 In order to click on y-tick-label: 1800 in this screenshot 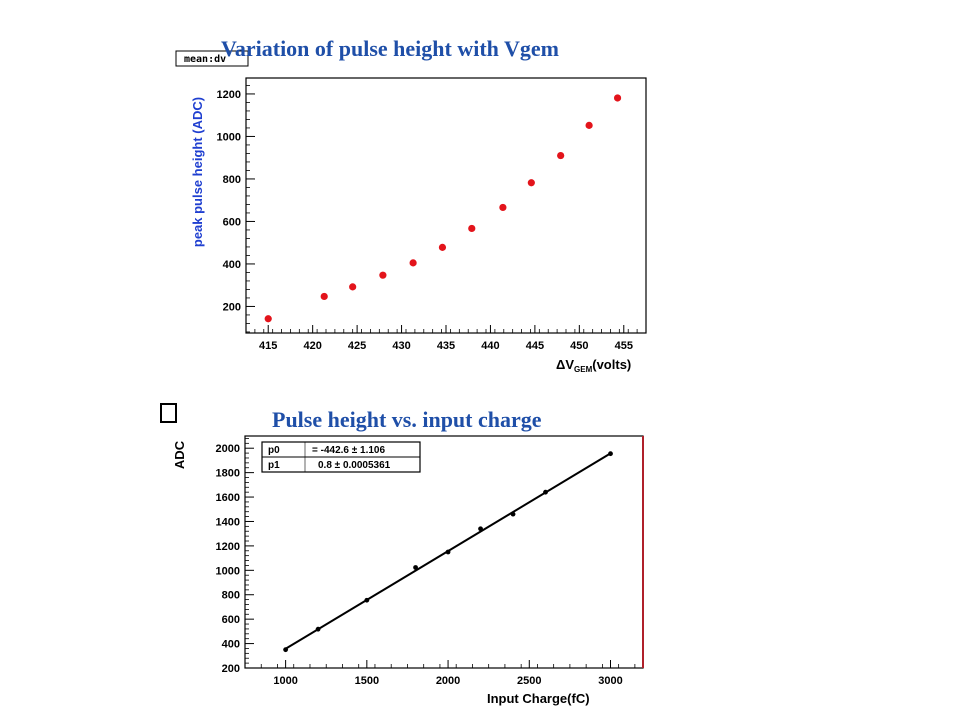, I will do `click(228, 474)`.